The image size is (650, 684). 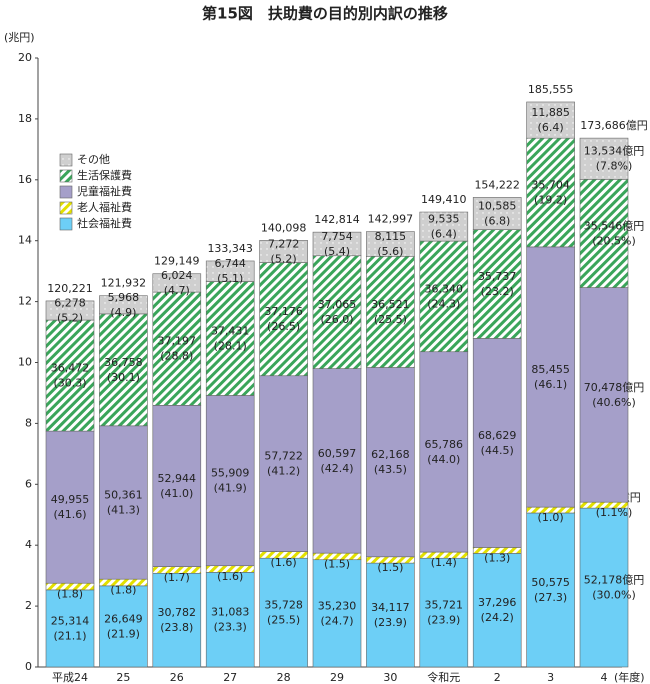 What do you see at coordinates (69, 383) in the screenshot?
I see `share-label: (30.3)` at bounding box center [69, 383].